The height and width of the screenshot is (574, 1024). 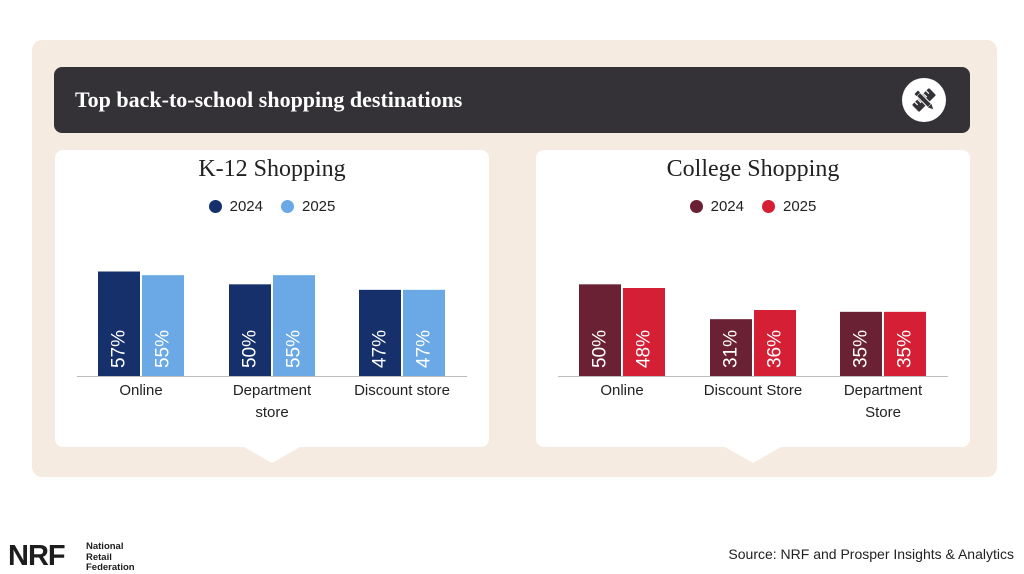 I want to click on pencil-ruler-icon, so click(x=924, y=100).